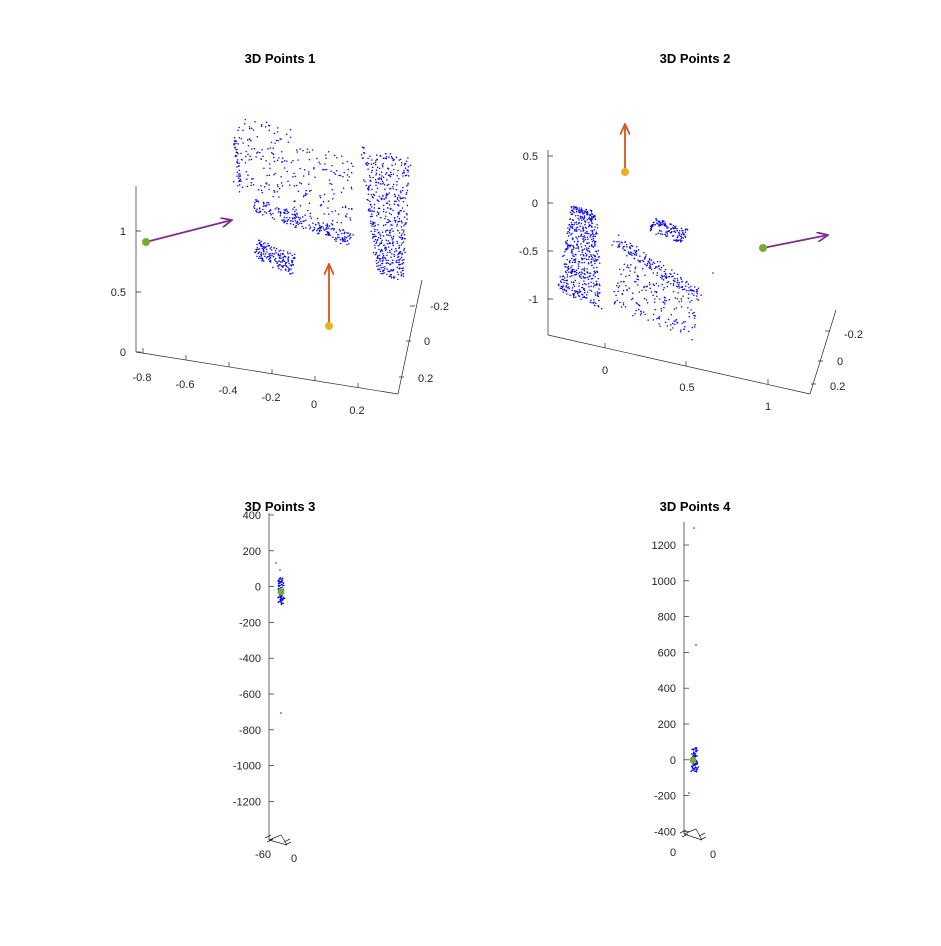 The image size is (941, 946). What do you see at coordinates (713, 855) in the screenshot?
I see `subplot-4-xtick: 0` at bounding box center [713, 855].